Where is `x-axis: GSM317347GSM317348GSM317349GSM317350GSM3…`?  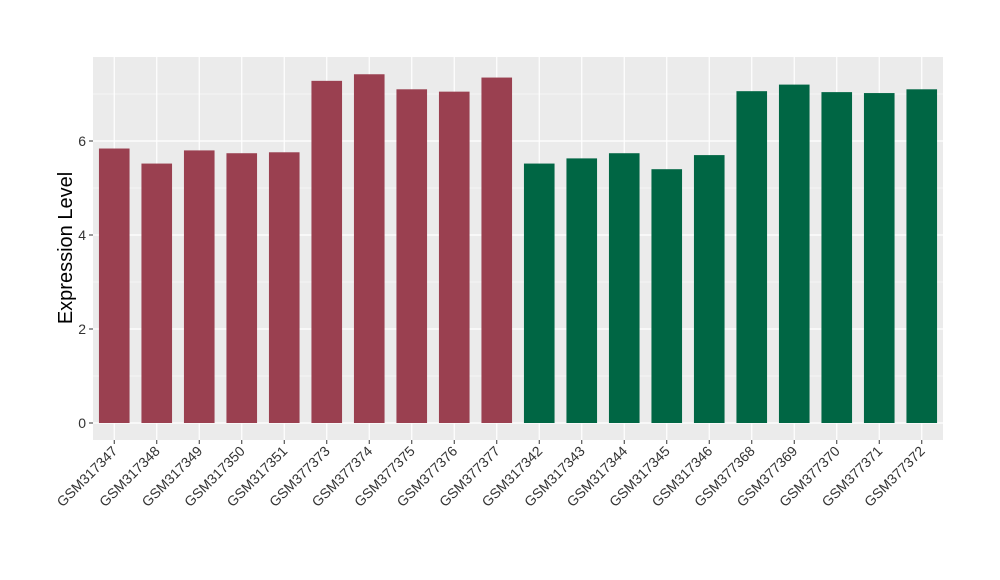
x-axis: GSM317347GSM317348GSM317349GSM317350GSM3… is located at coordinates (490, 475).